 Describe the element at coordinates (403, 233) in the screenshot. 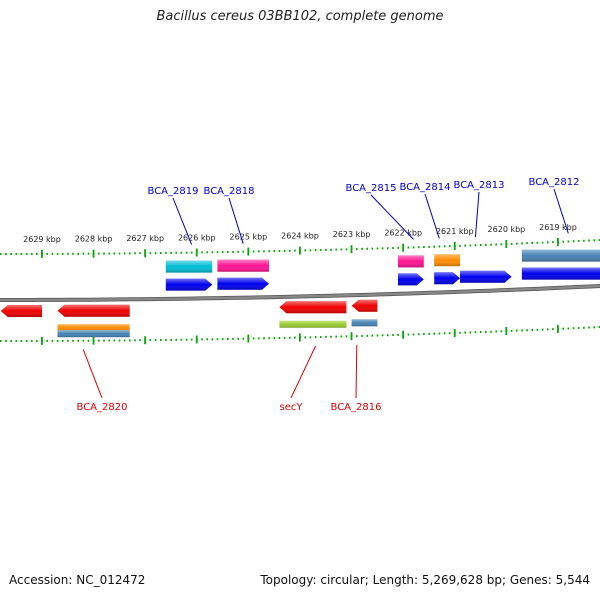

I see `tick-label: 2622 kbp` at that location.